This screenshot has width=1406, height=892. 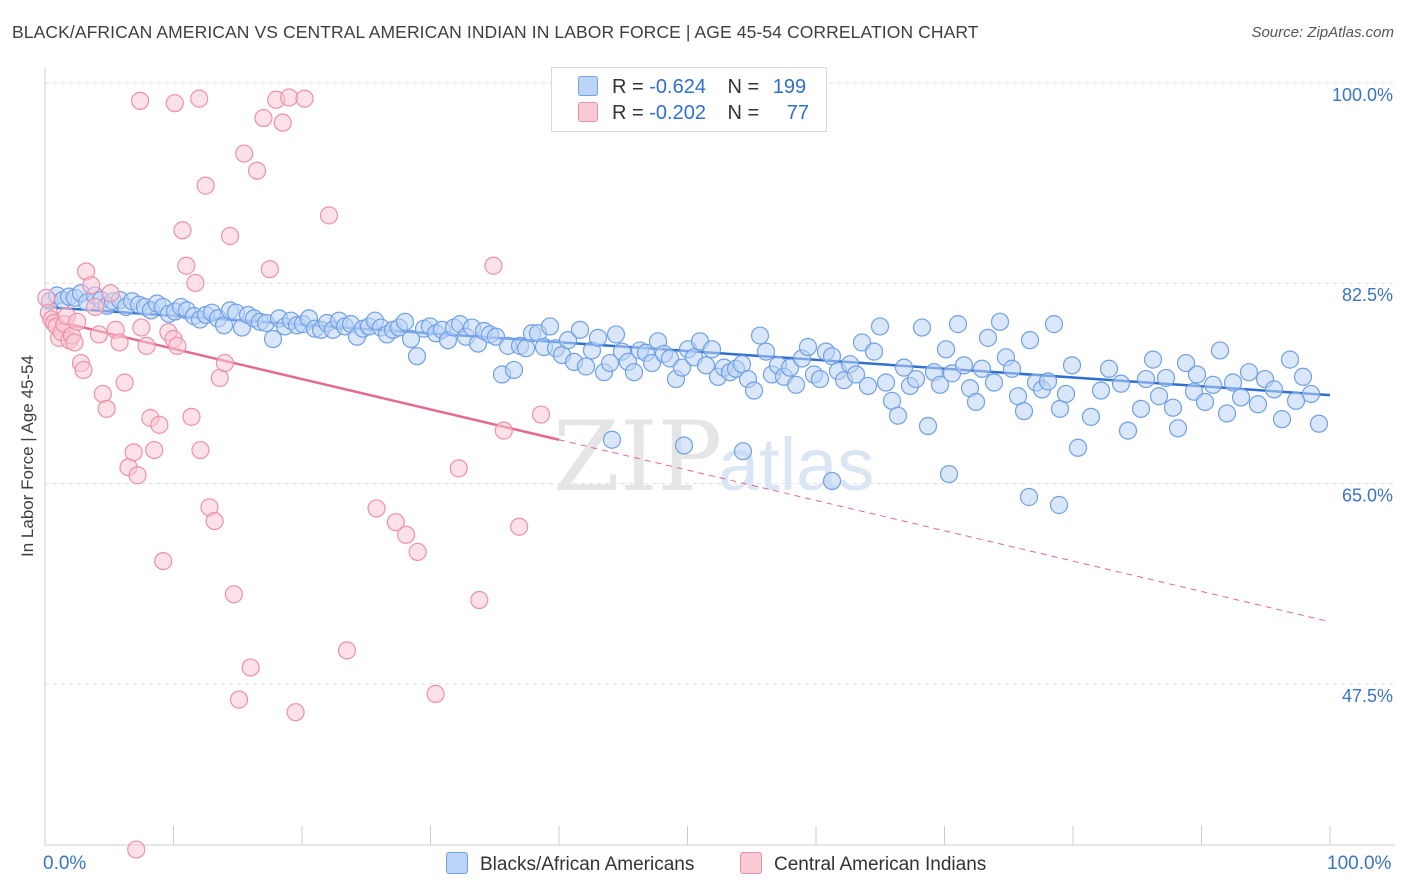 I want to click on watermark: ZIP atlas, so click(x=713, y=457).